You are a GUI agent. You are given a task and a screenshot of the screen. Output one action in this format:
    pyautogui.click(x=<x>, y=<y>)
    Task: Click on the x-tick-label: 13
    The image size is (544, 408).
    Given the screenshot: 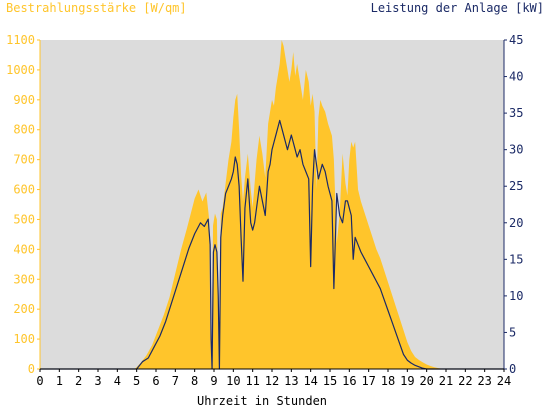 What is the action you would take?
    pyautogui.click(x=291, y=381)
    